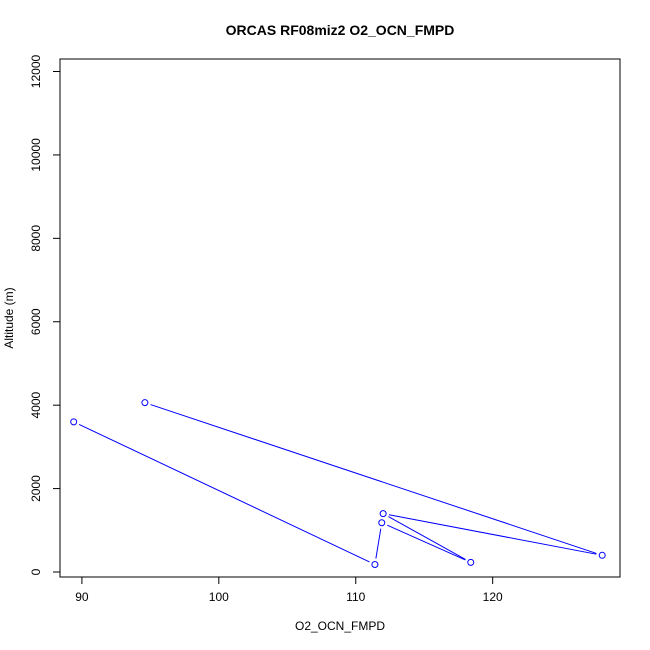 This screenshot has width=650, height=650. I want to click on y-tick-label: 10000, so click(36, 155).